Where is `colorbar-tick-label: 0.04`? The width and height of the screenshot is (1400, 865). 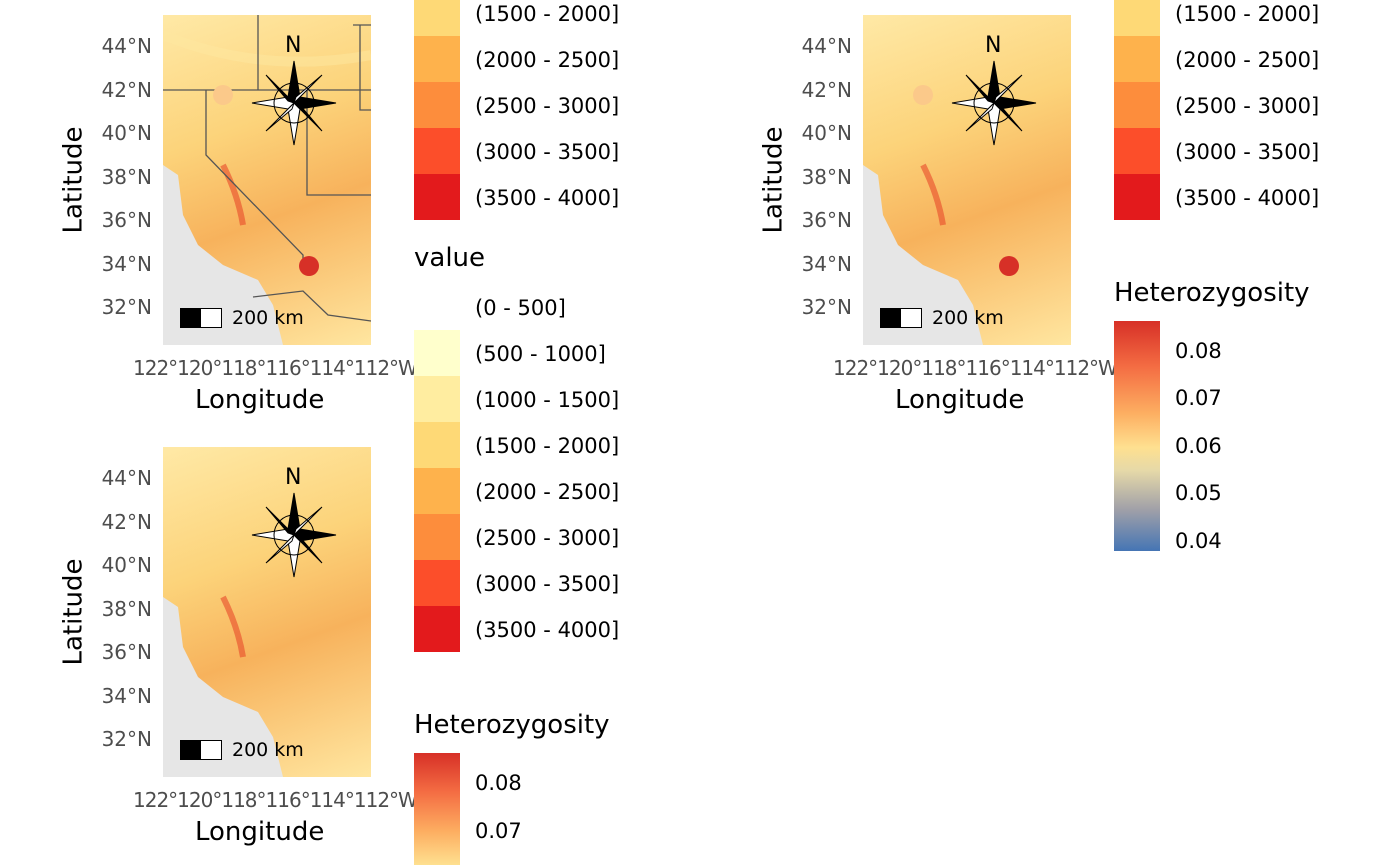
colorbar-tick-label: 0.04 is located at coordinates (1198, 541).